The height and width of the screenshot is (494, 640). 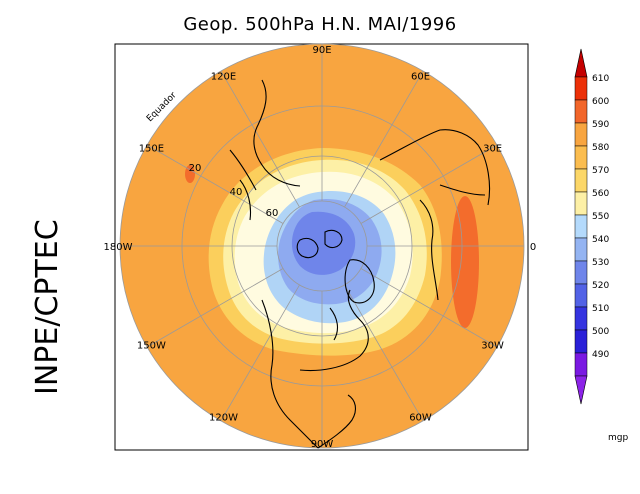 What do you see at coordinates (321, 50) in the screenshot?
I see `longitude-label: 90E` at bounding box center [321, 50].